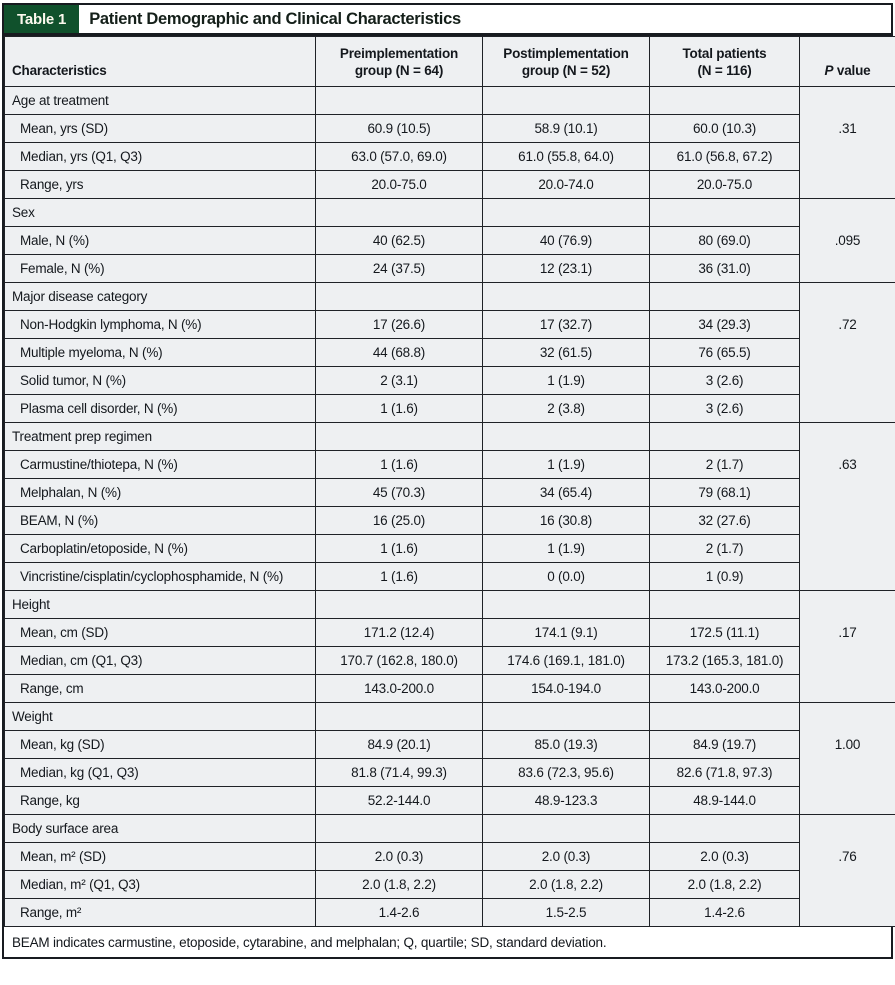 This screenshot has height=985, width=895. What do you see at coordinates (160, 632) in the screenshot?
I see `characteristic-label: Mean, cm (SD)` at bounding box center [160, 632].